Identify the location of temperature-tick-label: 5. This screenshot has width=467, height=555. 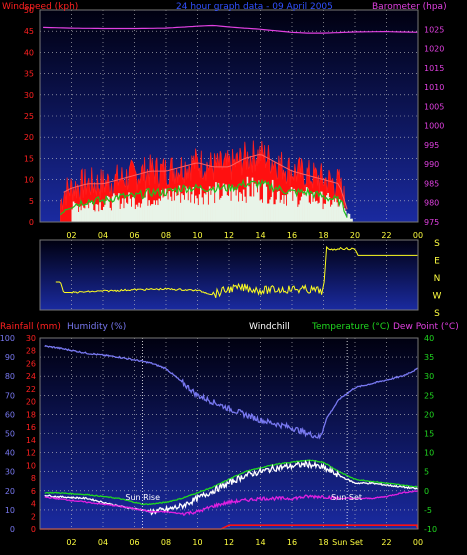
(426, 472).